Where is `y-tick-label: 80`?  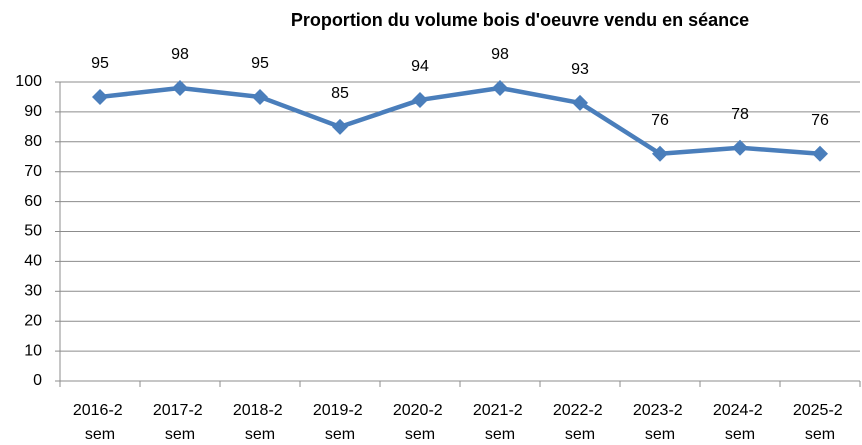
y-tick-label: 80 is located at coordinates (33, 141).